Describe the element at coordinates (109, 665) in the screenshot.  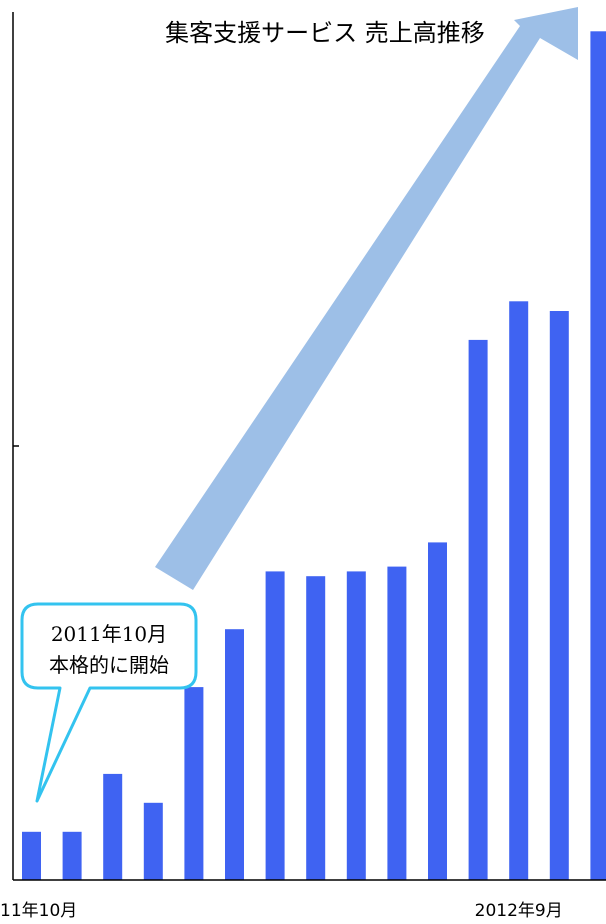
I see `callout-line-2: 本格的に開始` at that location.